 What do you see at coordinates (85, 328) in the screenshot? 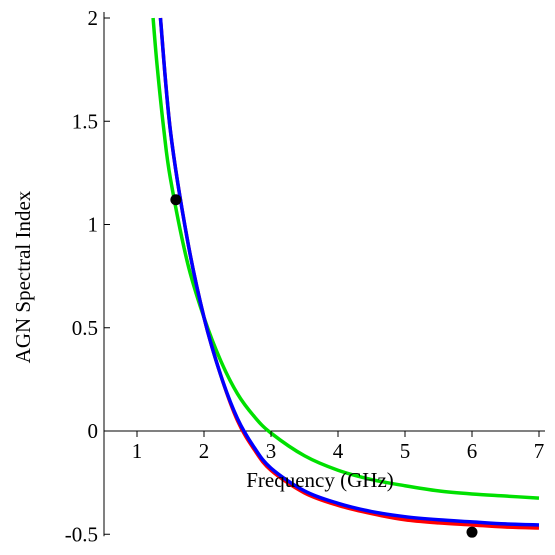
I see `y-tick-label: 0.5` at bounding box center [85, 328].